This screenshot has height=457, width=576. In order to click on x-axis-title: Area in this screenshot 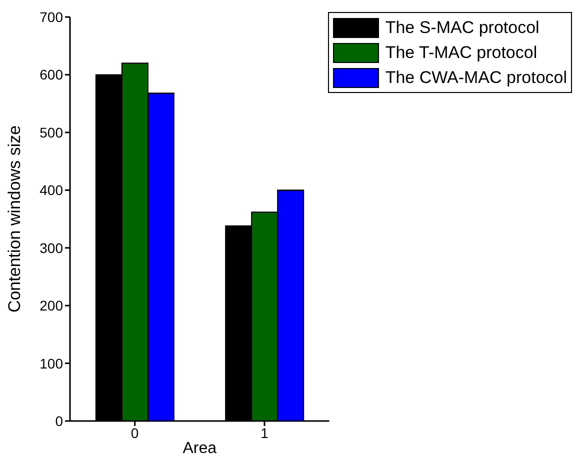, I will do `click(199, 448)`.